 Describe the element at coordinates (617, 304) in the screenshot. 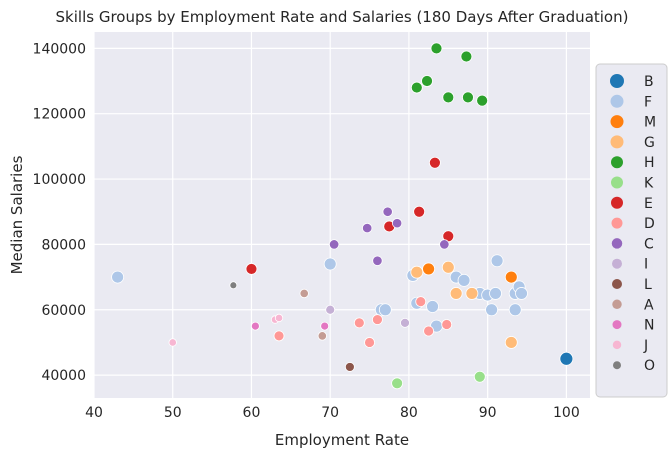

I see `legend-marker-A` at that location.